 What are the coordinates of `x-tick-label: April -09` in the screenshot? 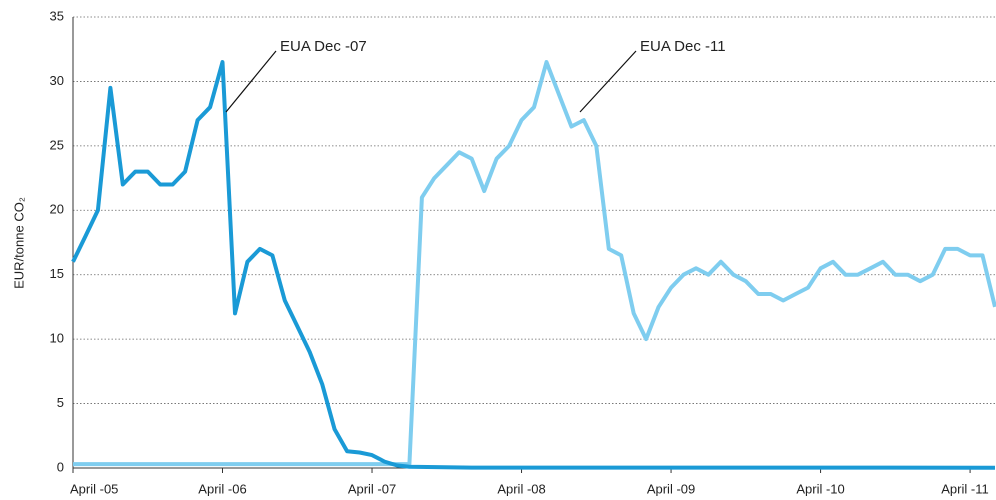 It's located at (671, 488).